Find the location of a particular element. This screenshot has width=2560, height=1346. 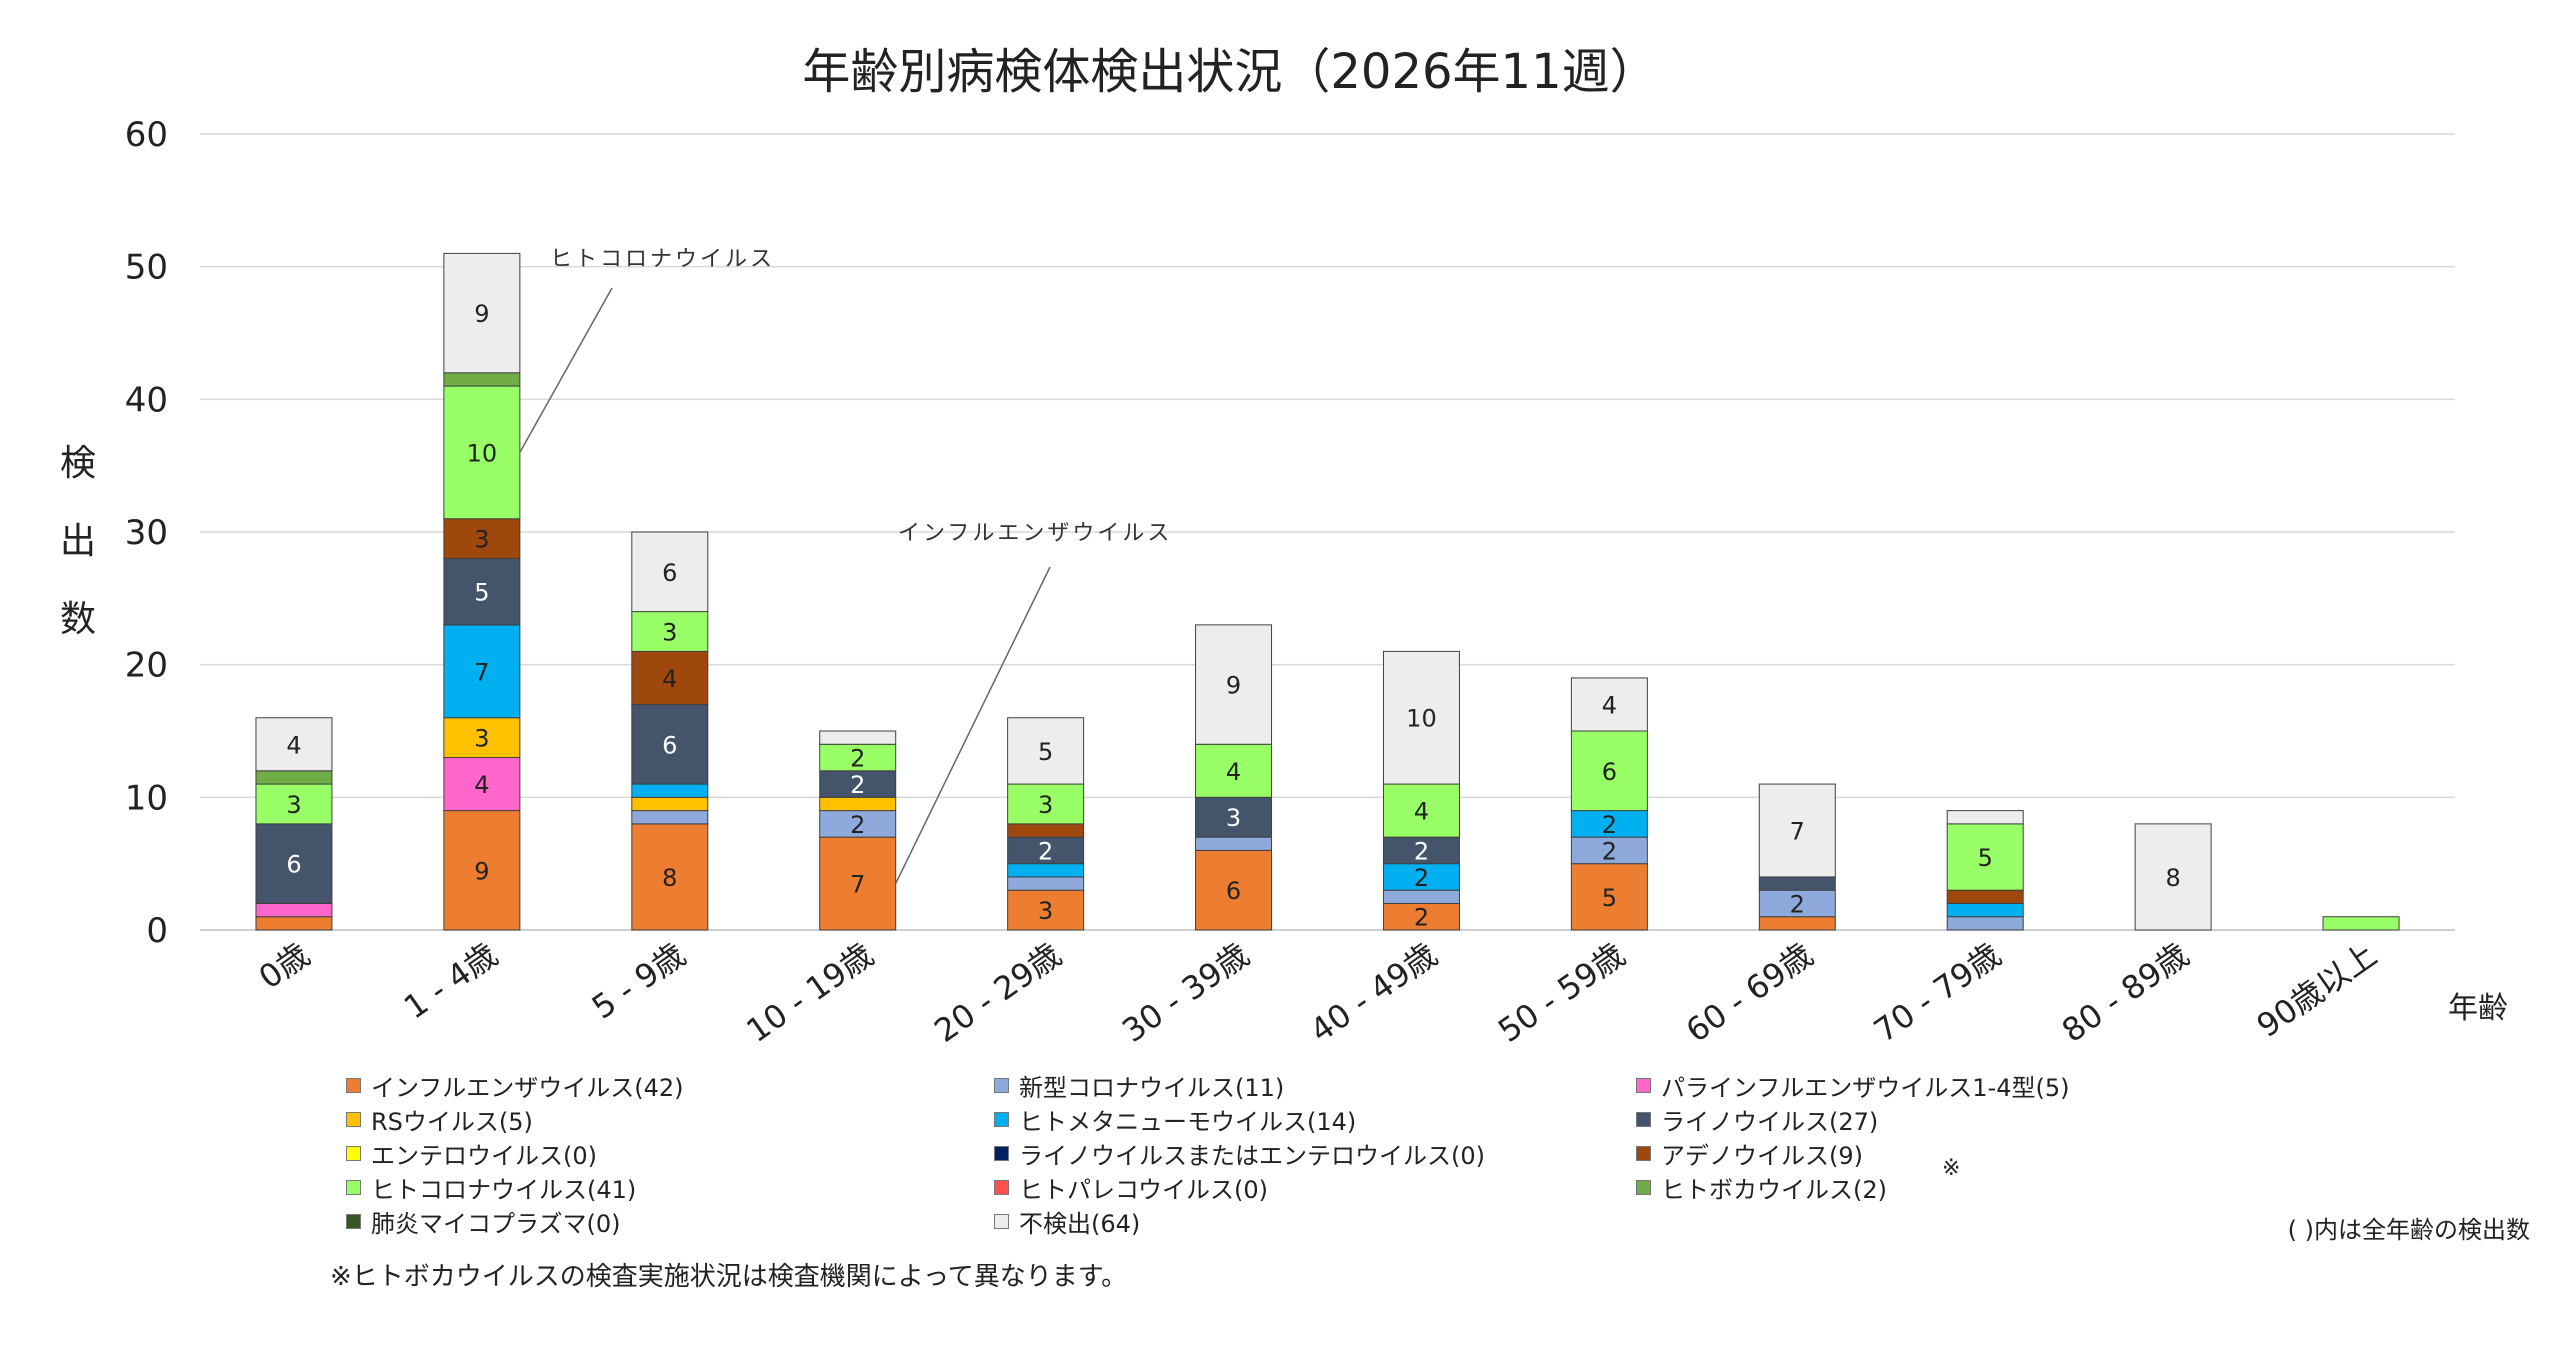

x-tick-label: 1 - 4歳 is located at coordinates (450, 980).